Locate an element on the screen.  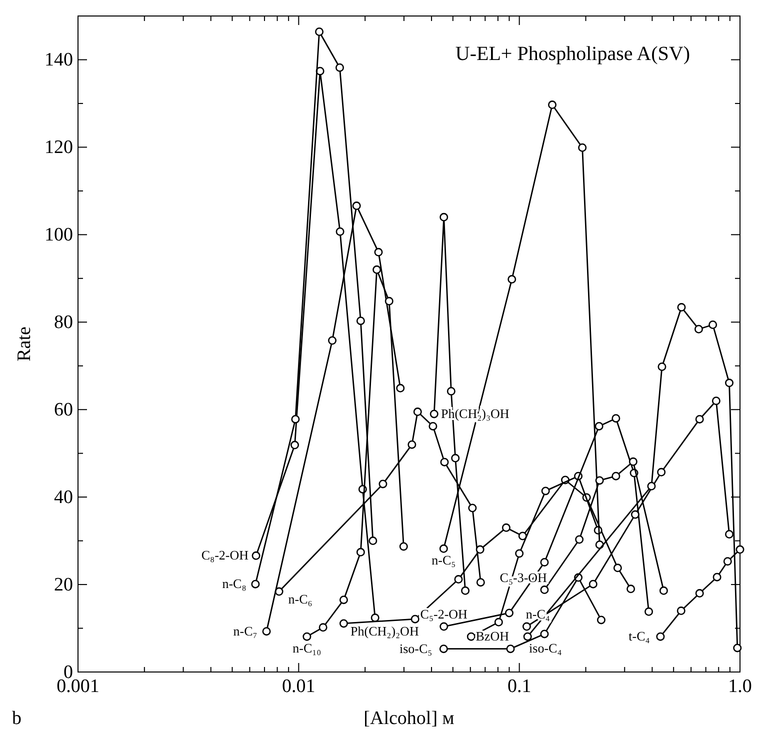
y-tick-label: 20 is located at coordinates (63, 585).